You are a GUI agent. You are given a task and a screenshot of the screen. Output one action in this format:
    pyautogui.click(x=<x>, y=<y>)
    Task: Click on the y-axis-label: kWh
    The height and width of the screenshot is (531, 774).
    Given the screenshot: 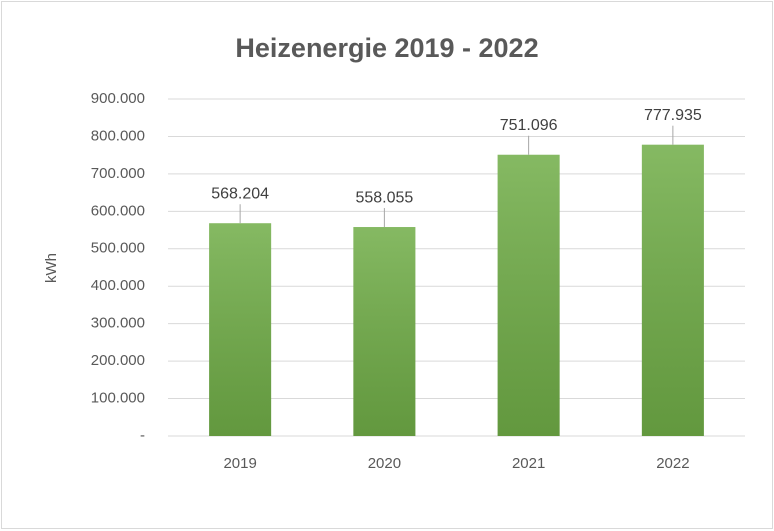 What is the action you would take?
    pyautogui.click(x=51, y=268)
    